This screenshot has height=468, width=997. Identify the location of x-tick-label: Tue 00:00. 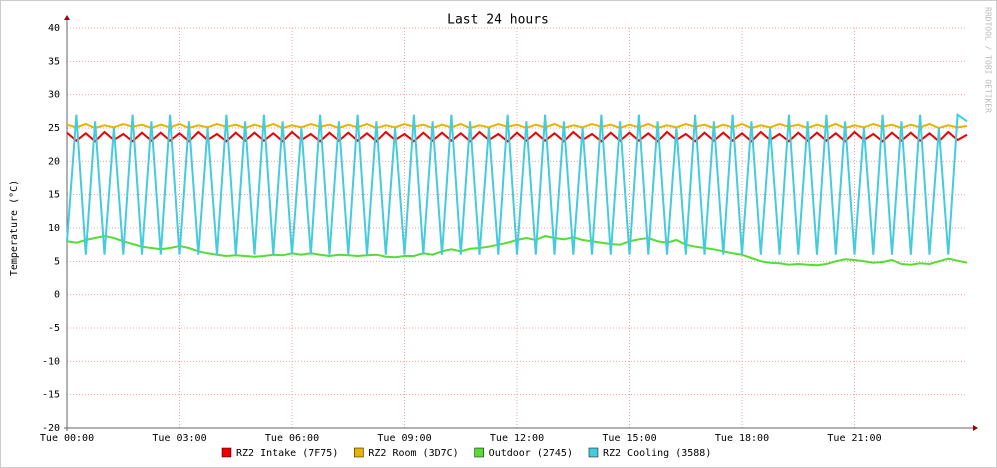
(67, 438).